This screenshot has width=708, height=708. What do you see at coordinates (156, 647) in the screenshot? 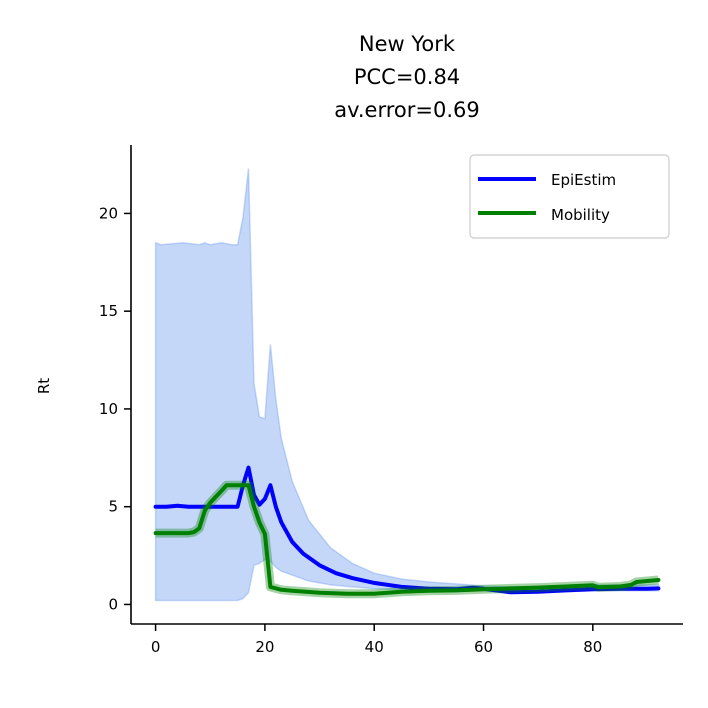
I see `x-tick-label: 0` at bounding box center [156, 647].